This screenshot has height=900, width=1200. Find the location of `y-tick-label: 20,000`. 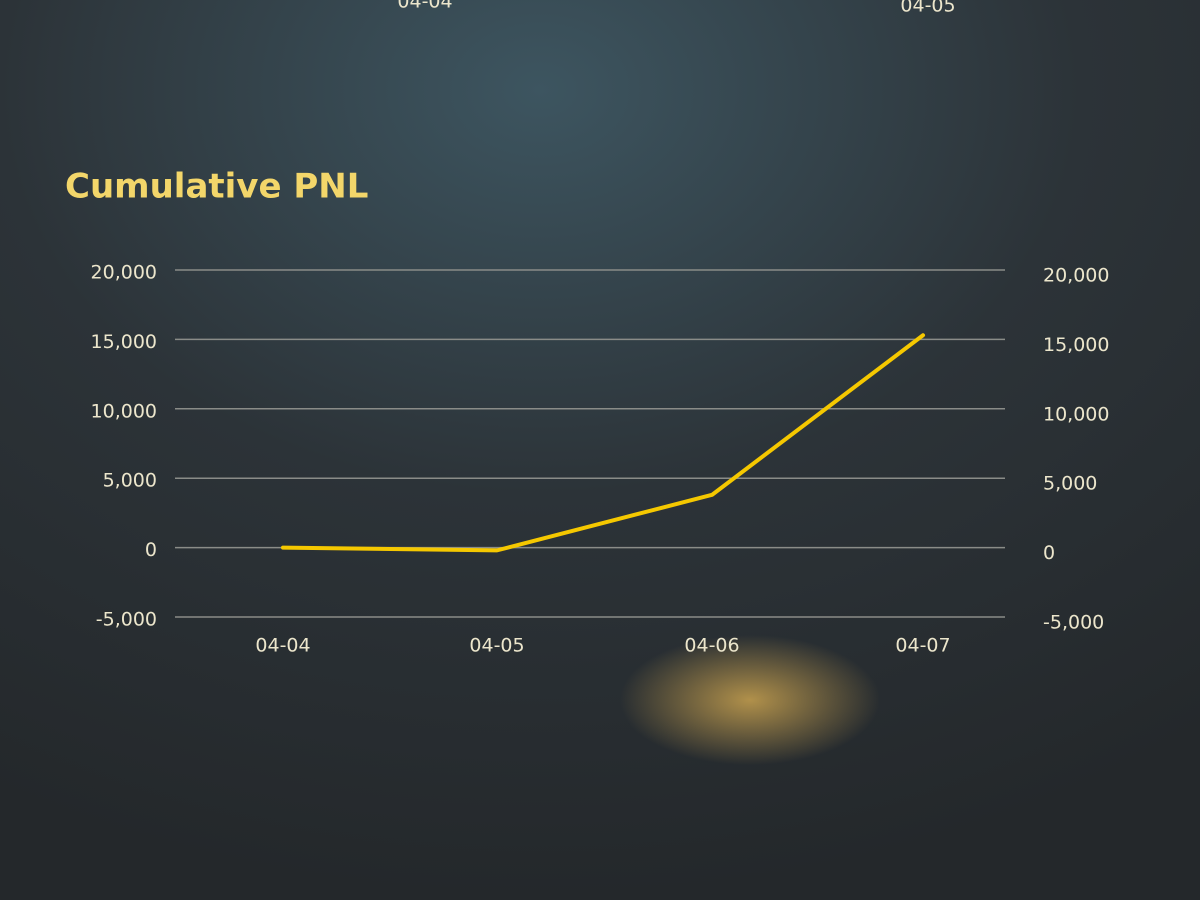

y-tick-label: 20,000 is located at coordinates (124, 273).